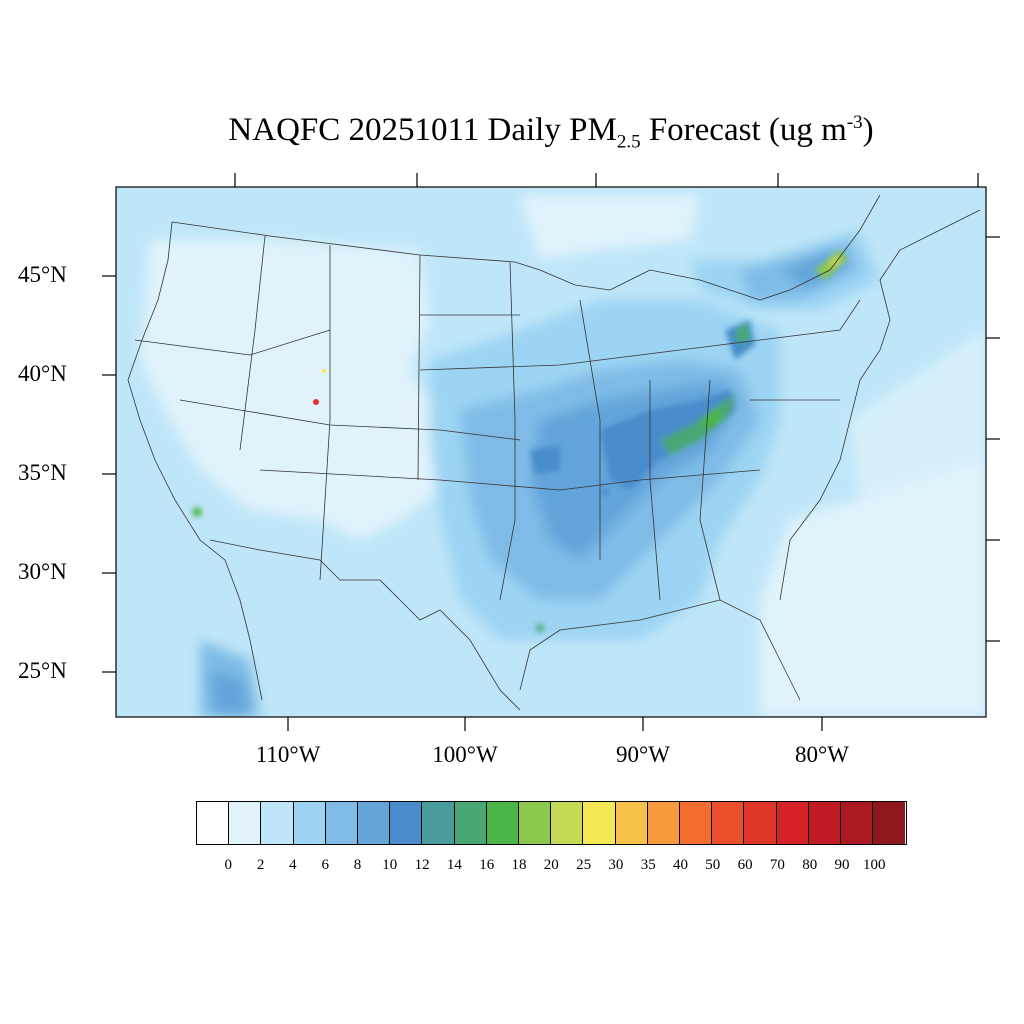  I want to click on colorbar-label: 20, so click(551, 865).